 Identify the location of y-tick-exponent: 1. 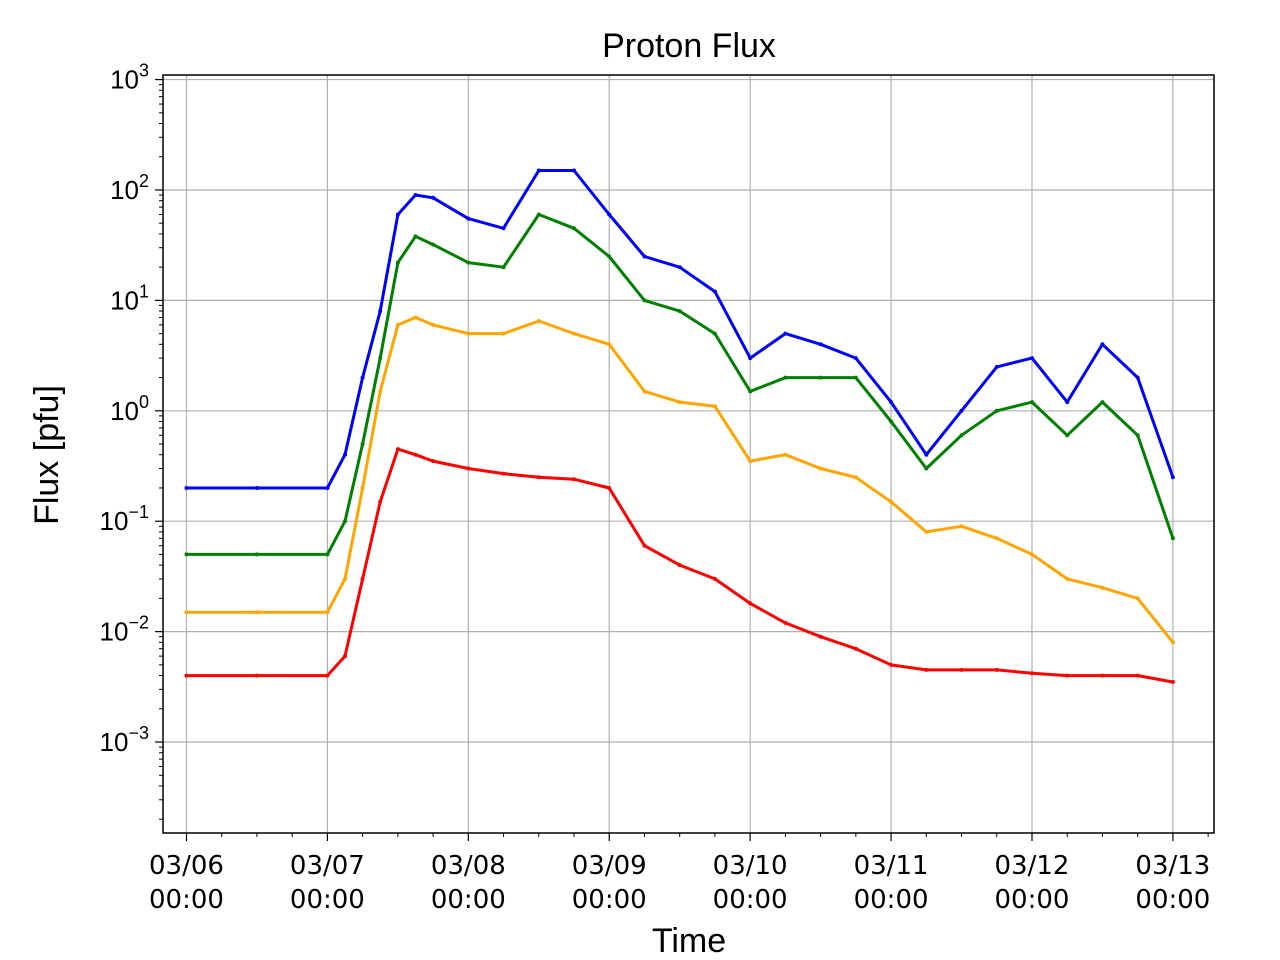
(144, 291).